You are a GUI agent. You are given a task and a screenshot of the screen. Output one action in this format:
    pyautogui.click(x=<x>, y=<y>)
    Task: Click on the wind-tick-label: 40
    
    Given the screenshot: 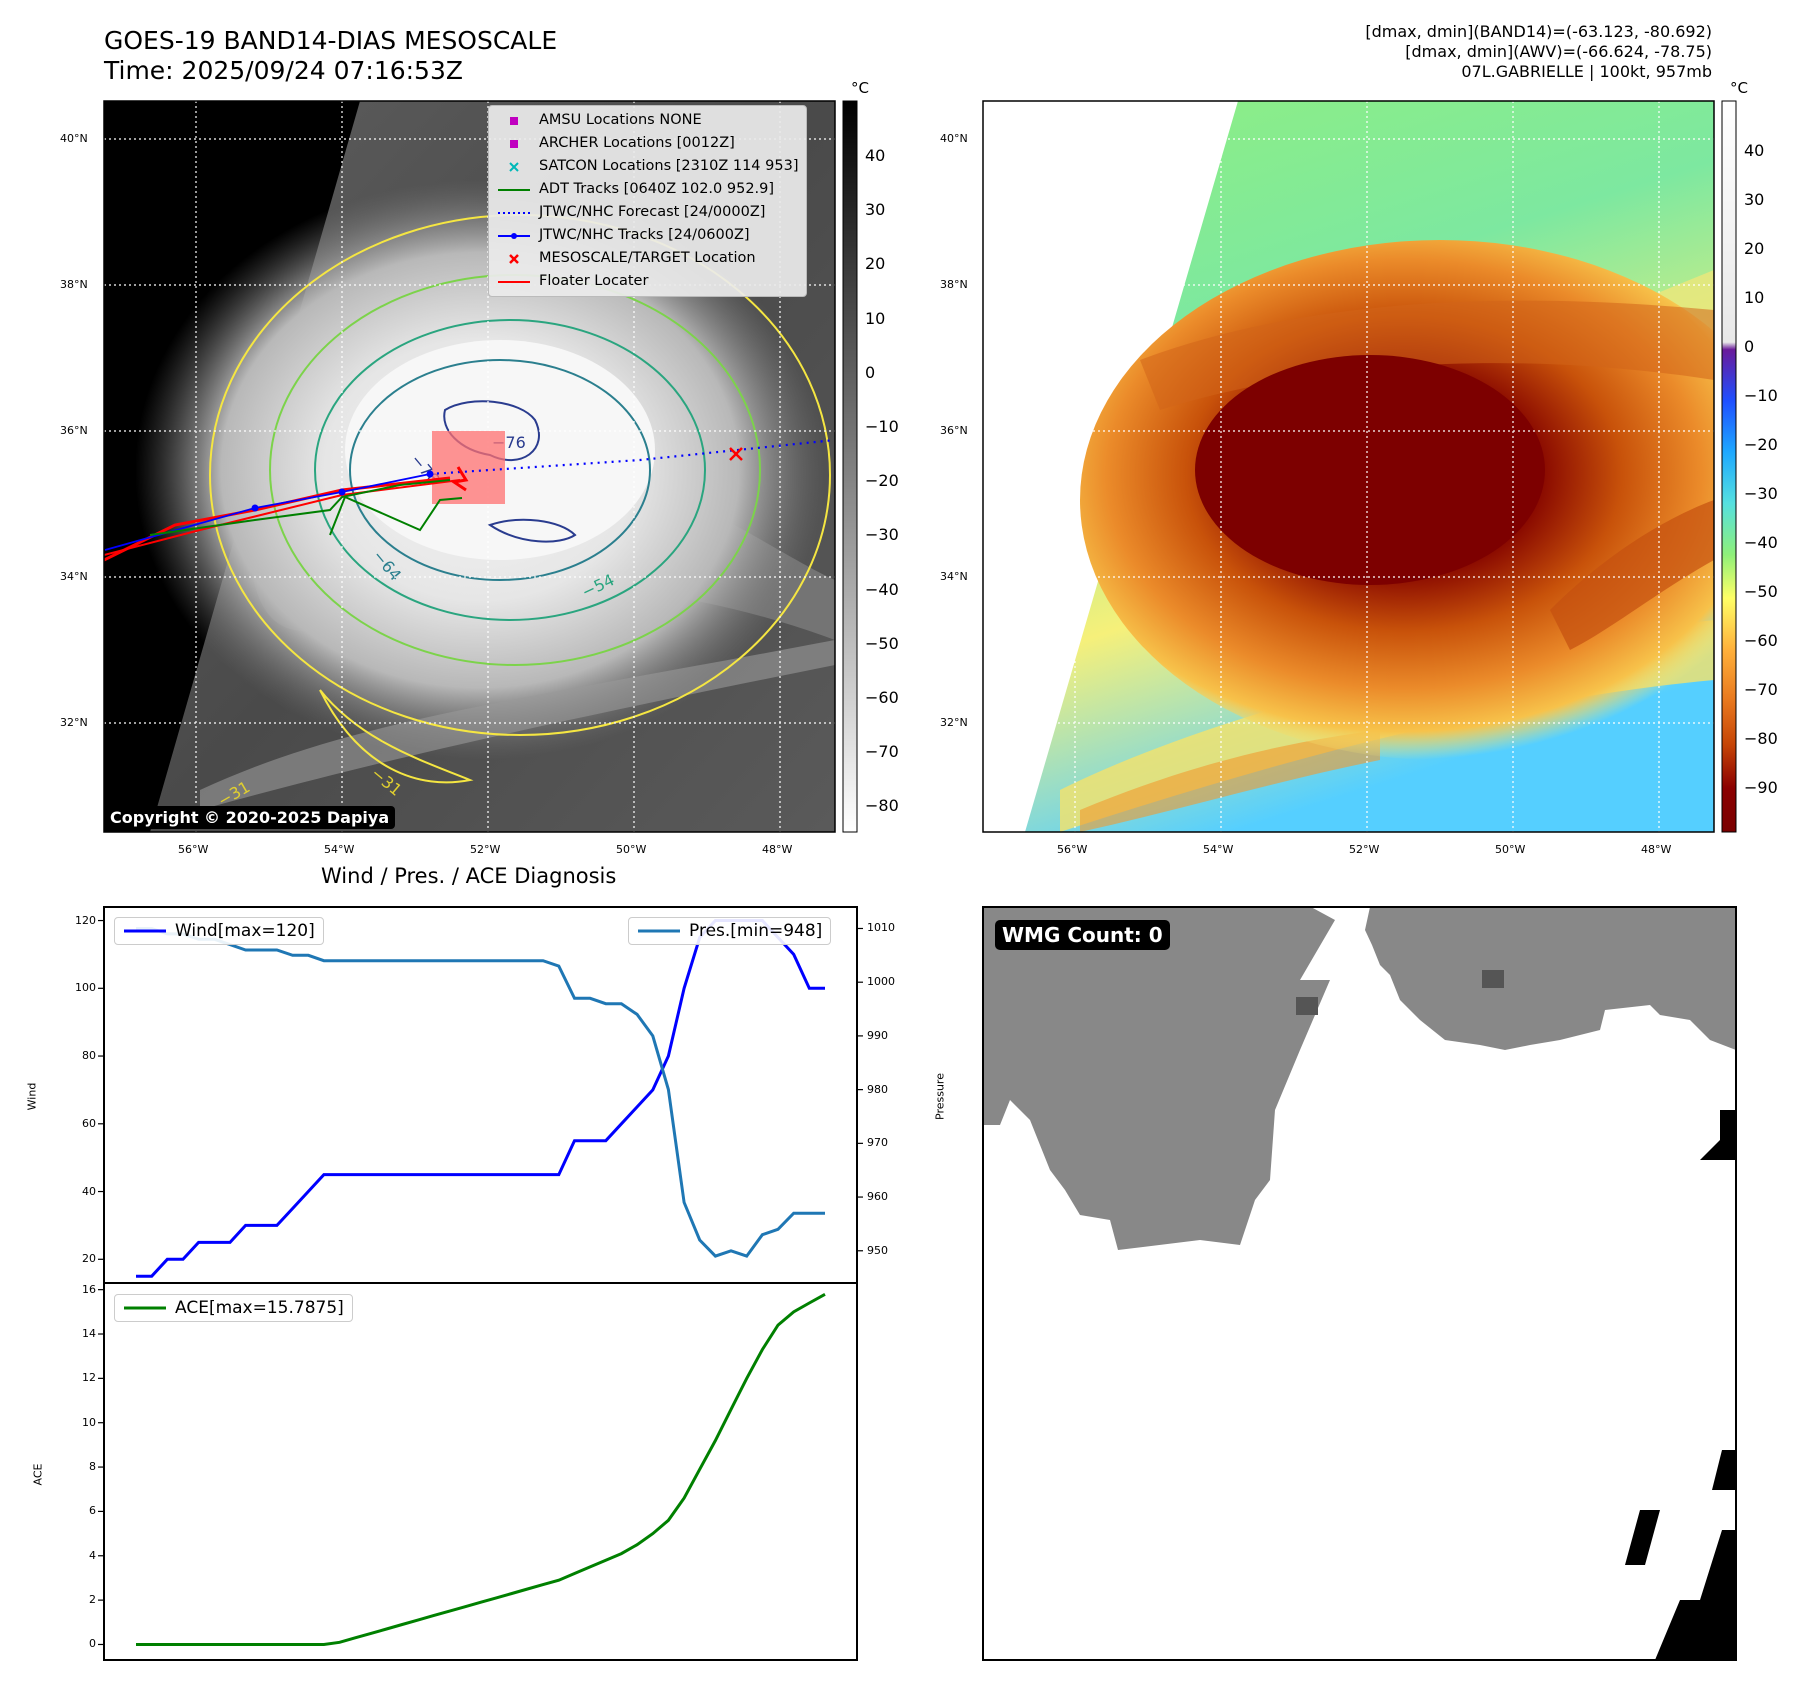 What is the action you would take?
    pyautogui.click(x=89, y=1191)
    